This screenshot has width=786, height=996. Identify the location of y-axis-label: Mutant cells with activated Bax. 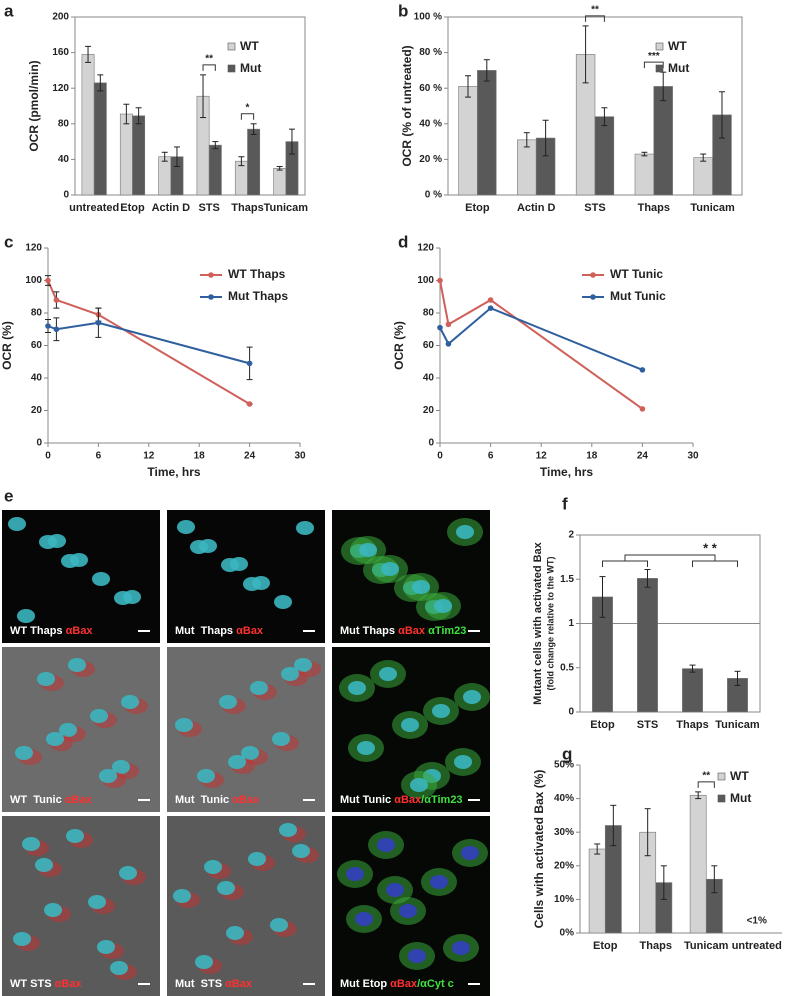
(538, 622).